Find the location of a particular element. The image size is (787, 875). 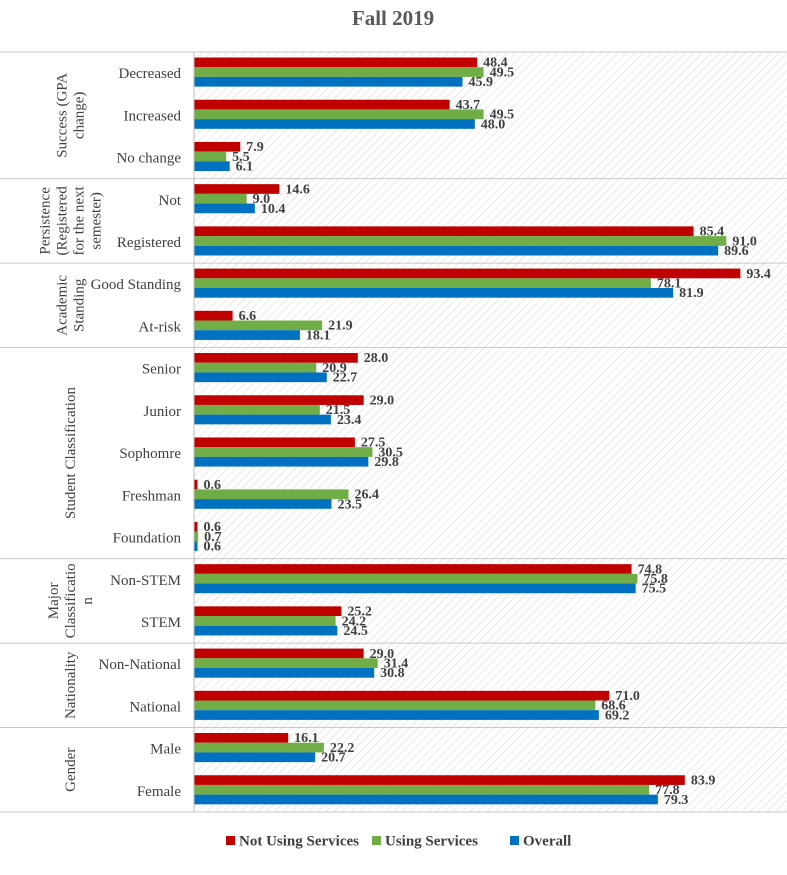

category-label: No change is located at coordinates (148, 159).